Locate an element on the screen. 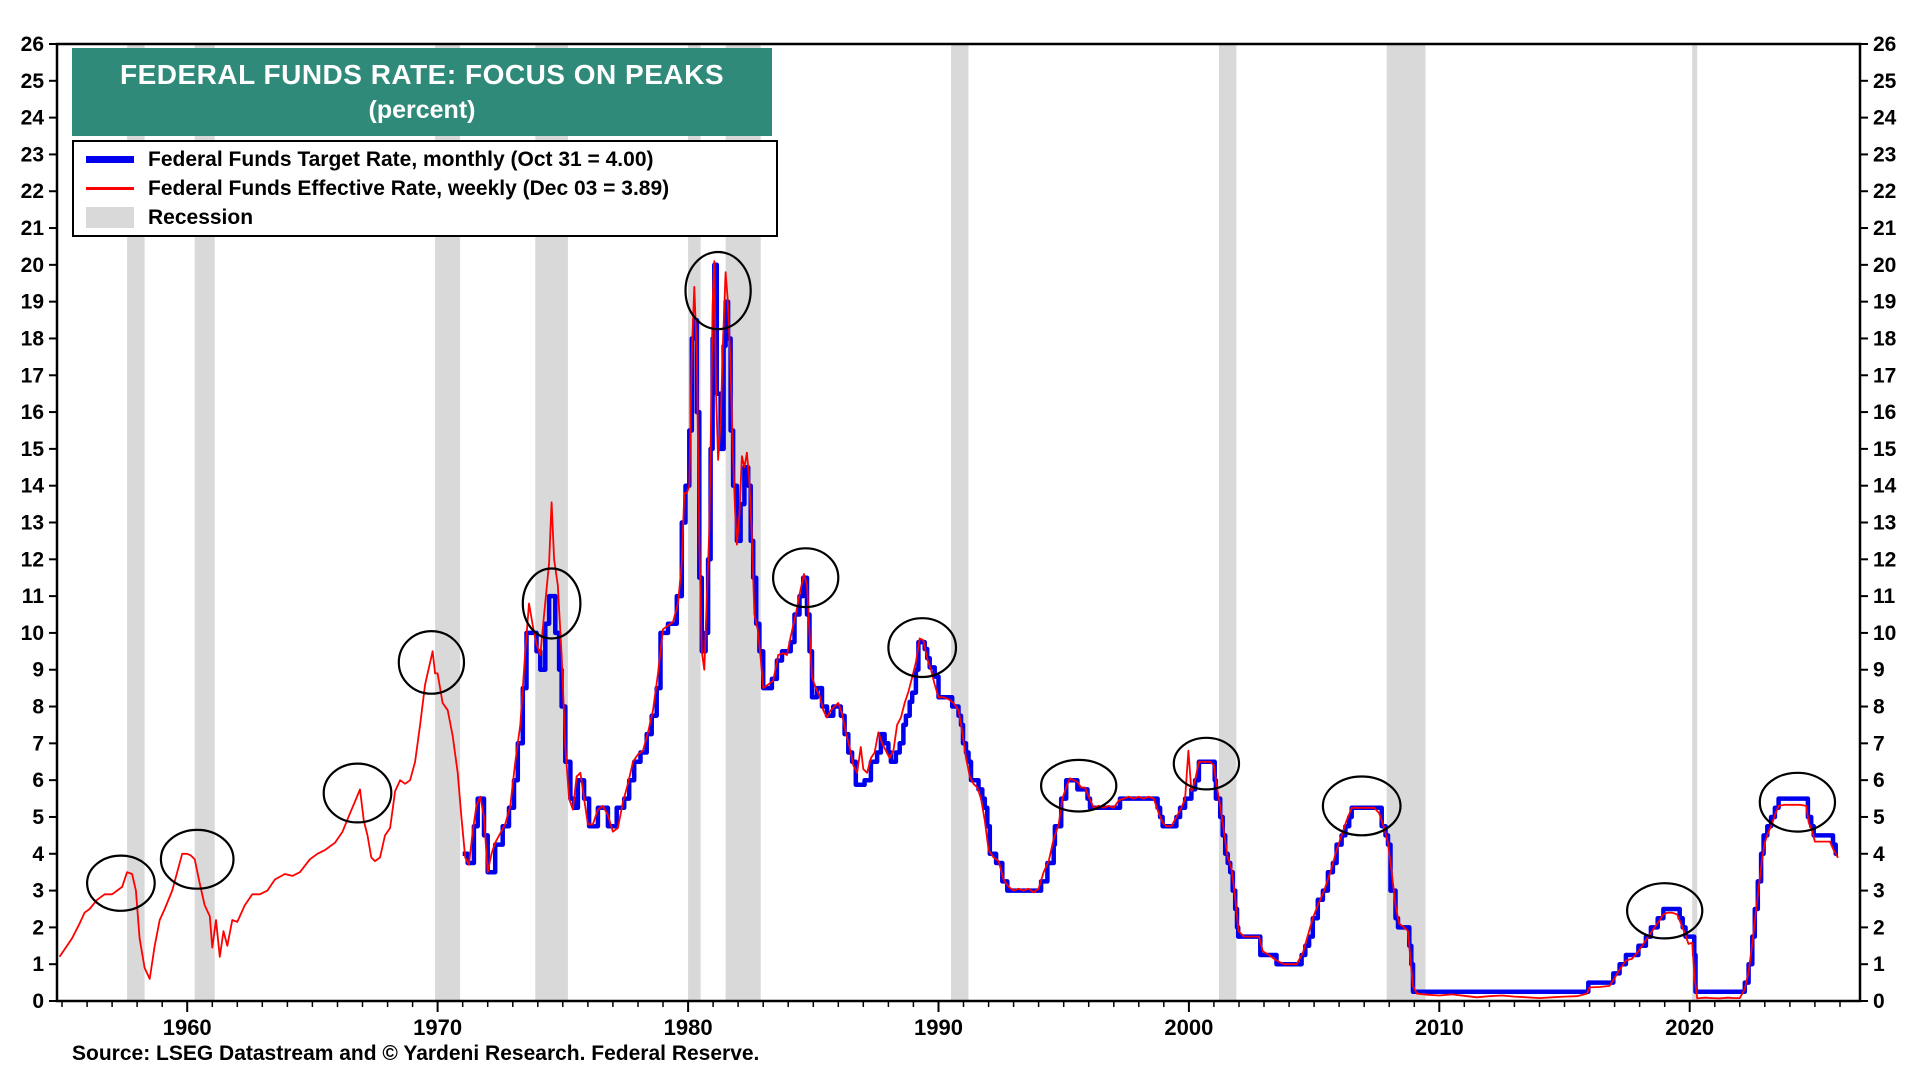 The width and height of the screenshot is (1920, 1080). y-axis-label-right: 15 is located at coordinates (1885, 449).